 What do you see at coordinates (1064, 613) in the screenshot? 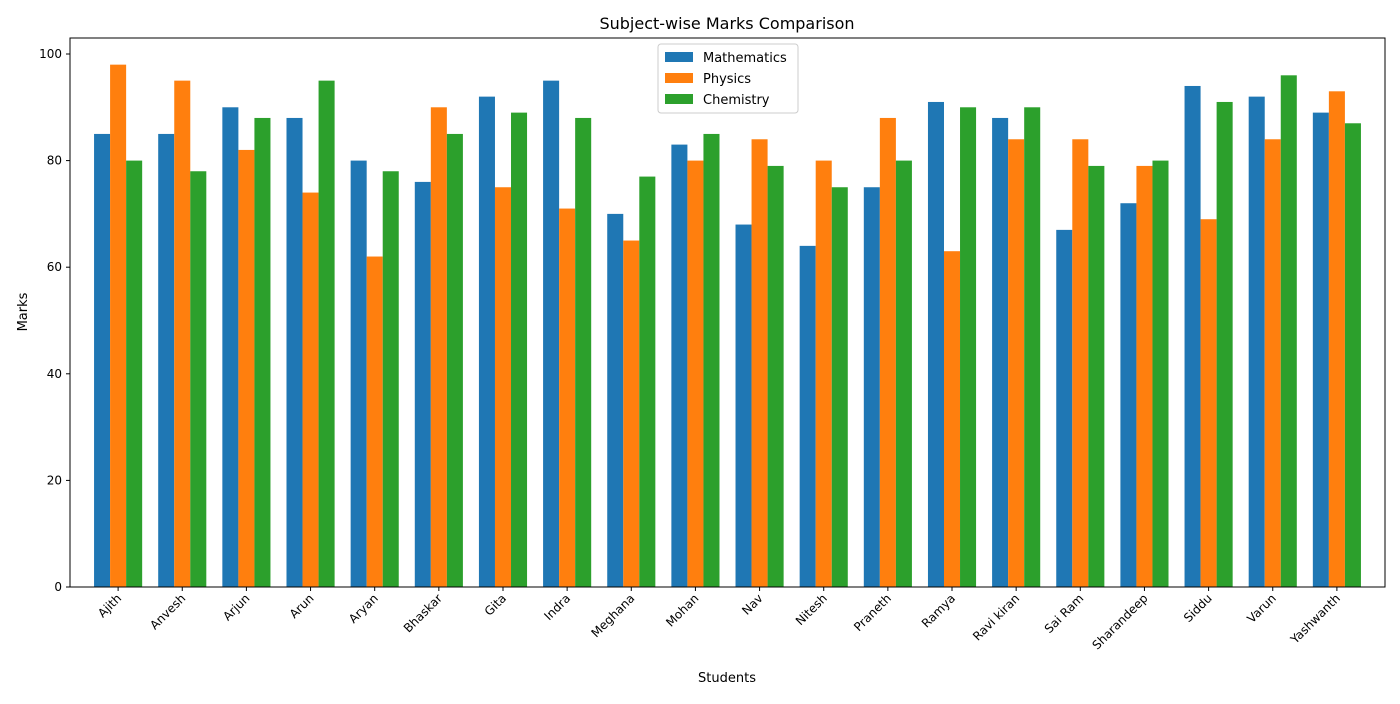
I see `x-tick-label: Sai Ram` at bounding box center [1064, 613].